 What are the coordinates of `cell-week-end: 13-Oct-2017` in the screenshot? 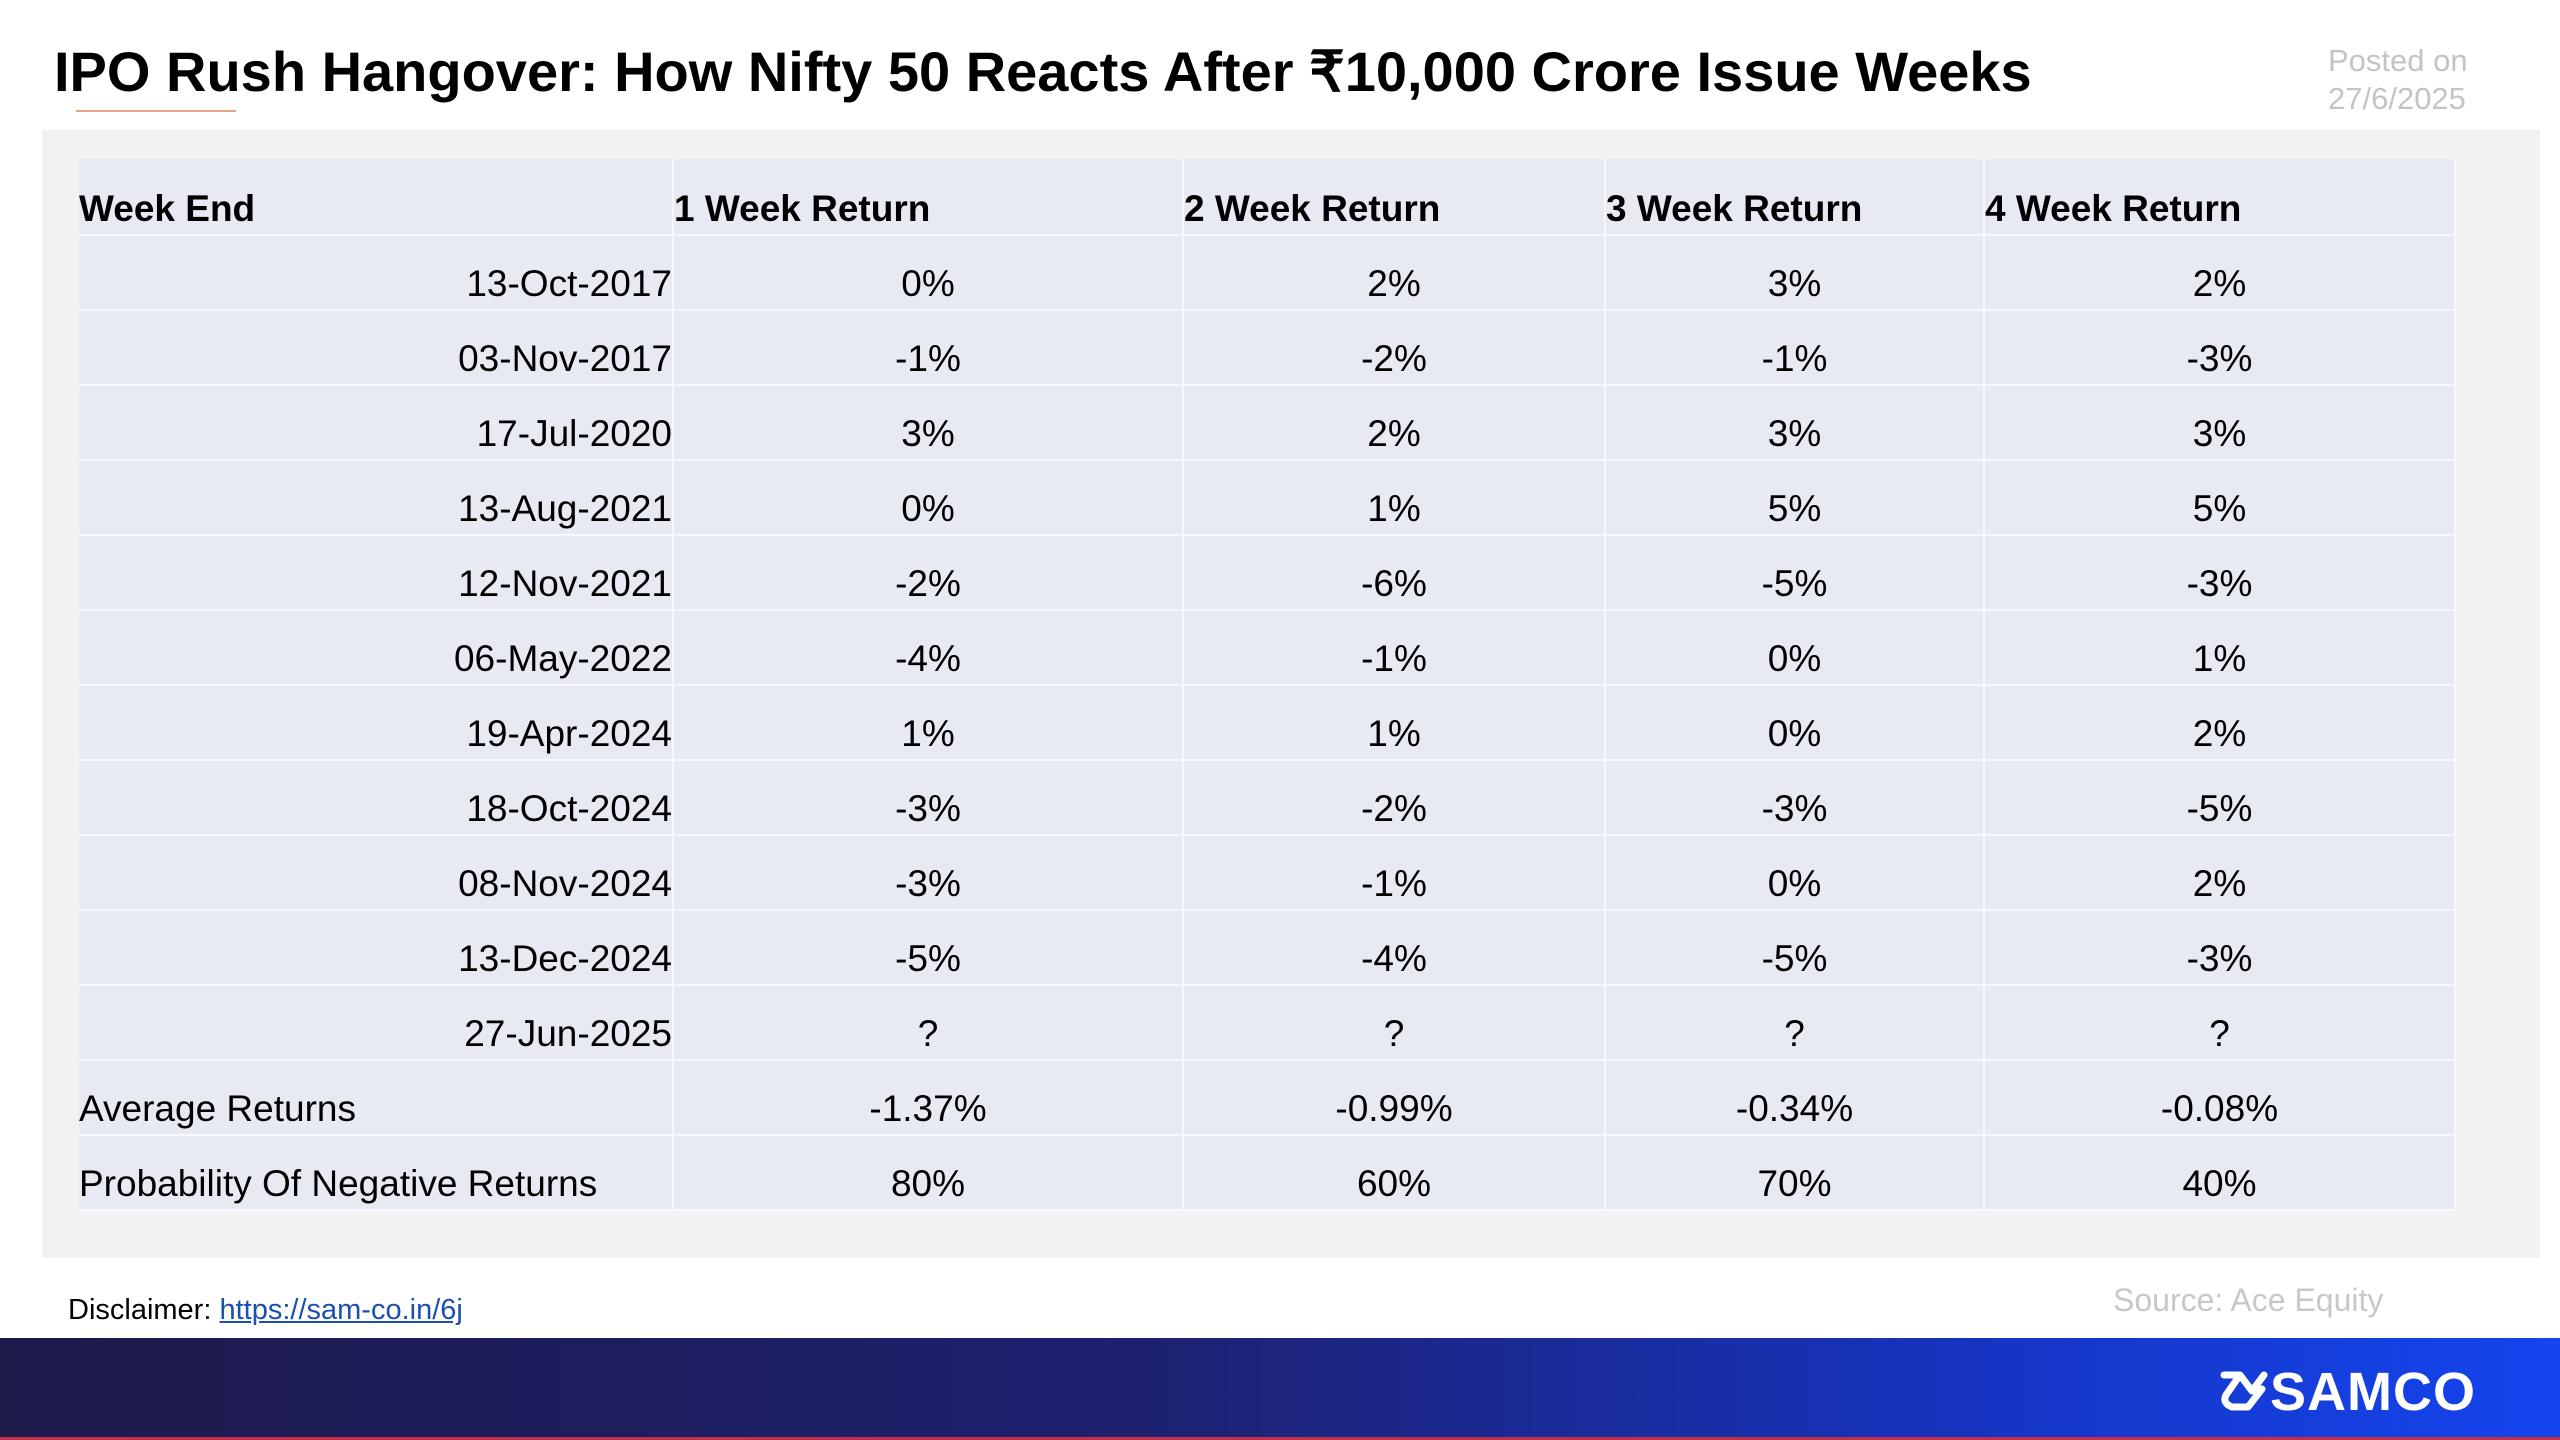 It's located at (376, 273).